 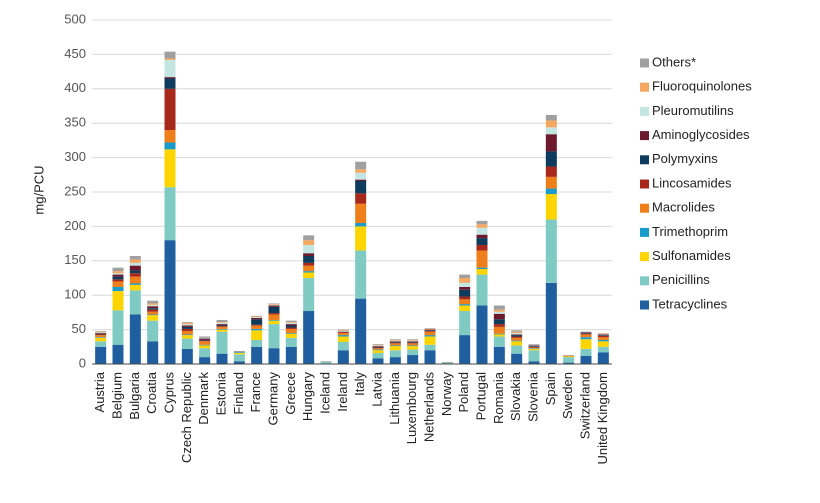 I want to click on legend-label: Trimethoprim, so click(x=690, y=231).